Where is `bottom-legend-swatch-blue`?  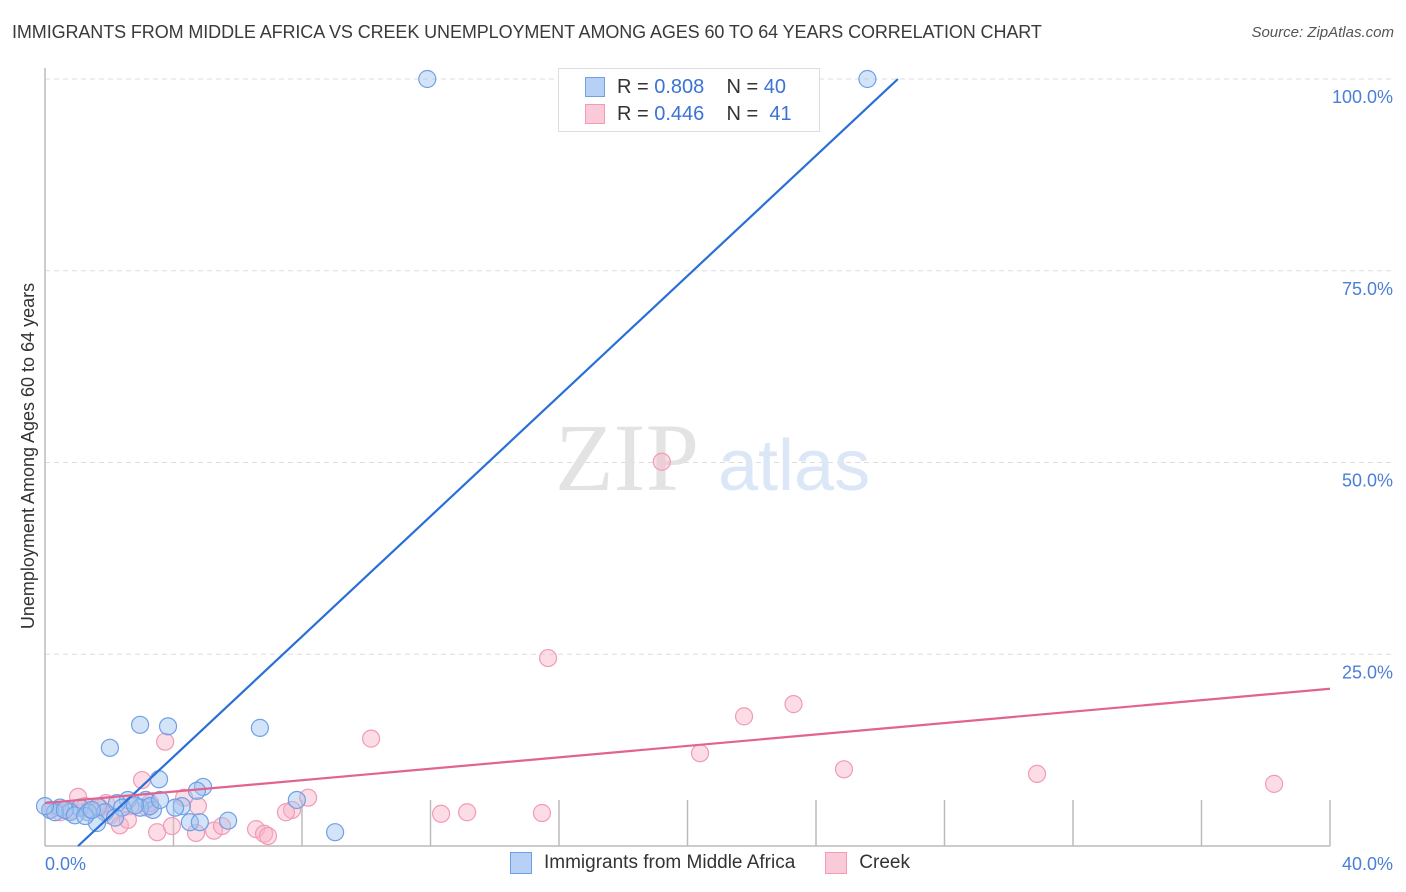 bottom-legend-swatch-blue is located at coordinates (521, 863).